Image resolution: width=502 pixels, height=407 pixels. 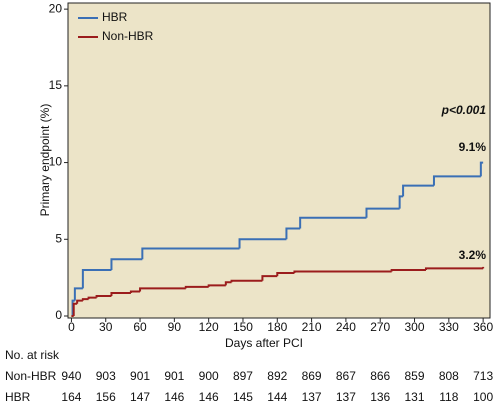 I want to click on risk-count: 867, so click(x=346, y=376).